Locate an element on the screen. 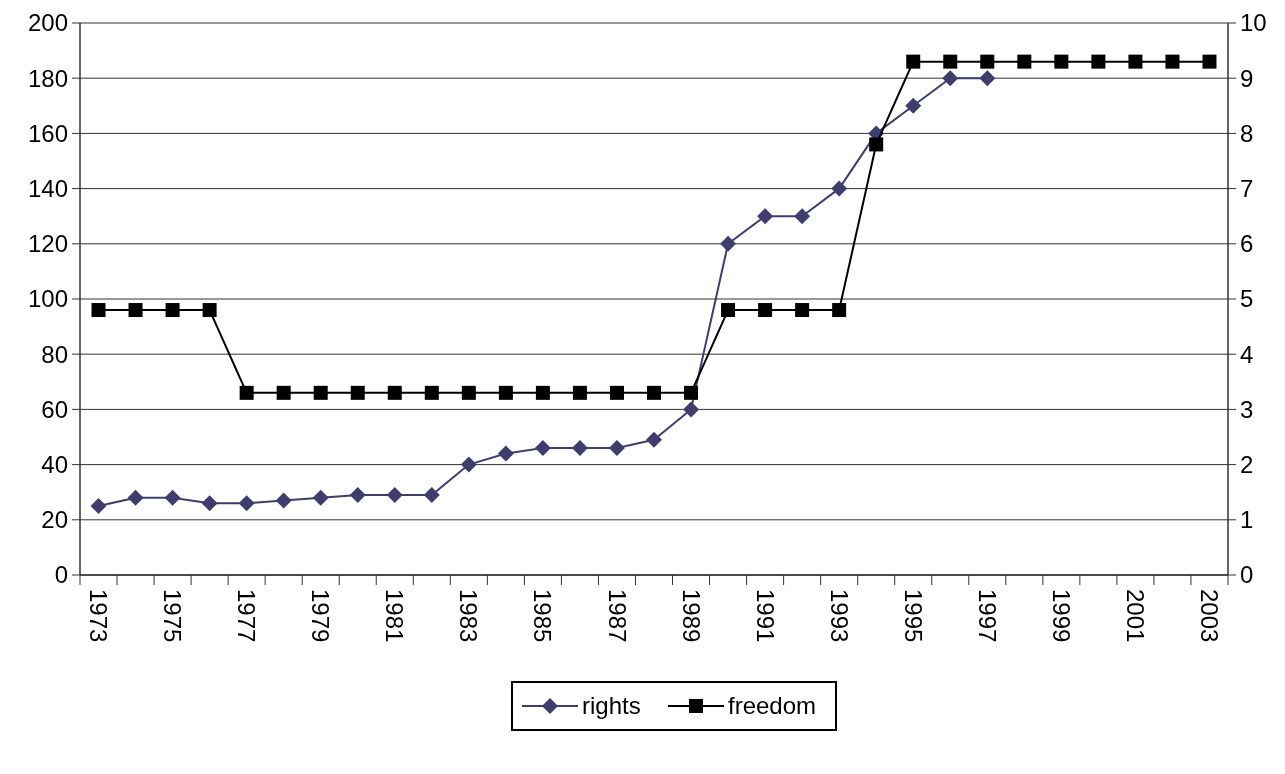 Image resolution: width=1285 pixels, height=774 pixels. x-tick-label: 1989 is located at coordinates (691, 616).